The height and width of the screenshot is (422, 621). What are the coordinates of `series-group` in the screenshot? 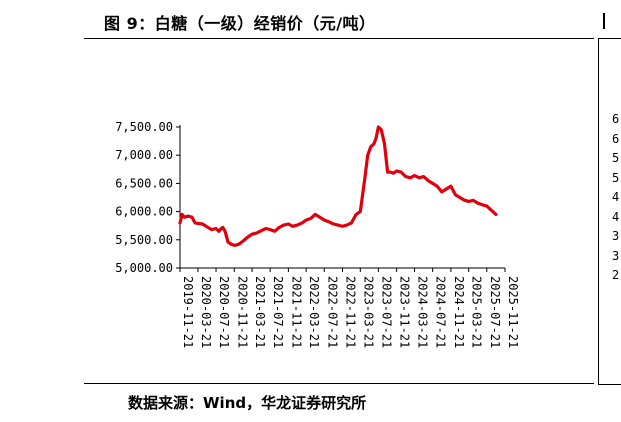 It's located at (338, 186).